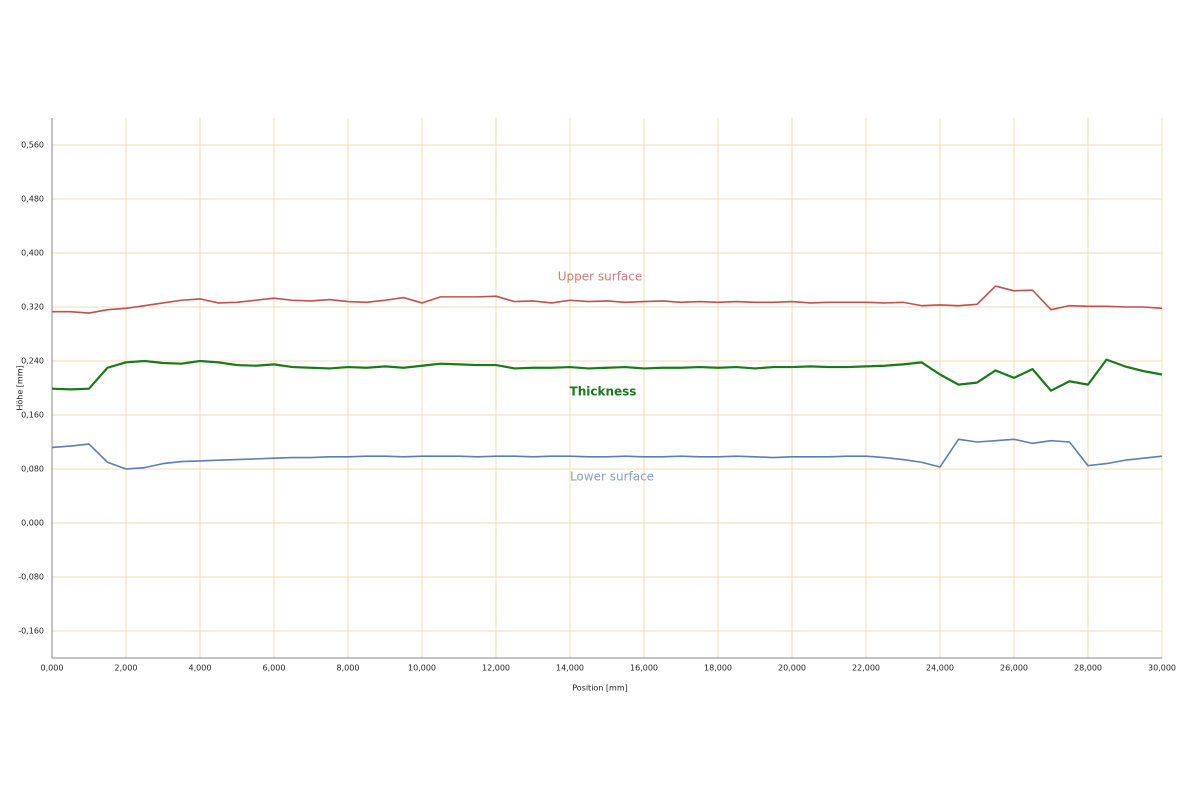  I want to click on x-tick-label: 22,000, so click(866, 668).